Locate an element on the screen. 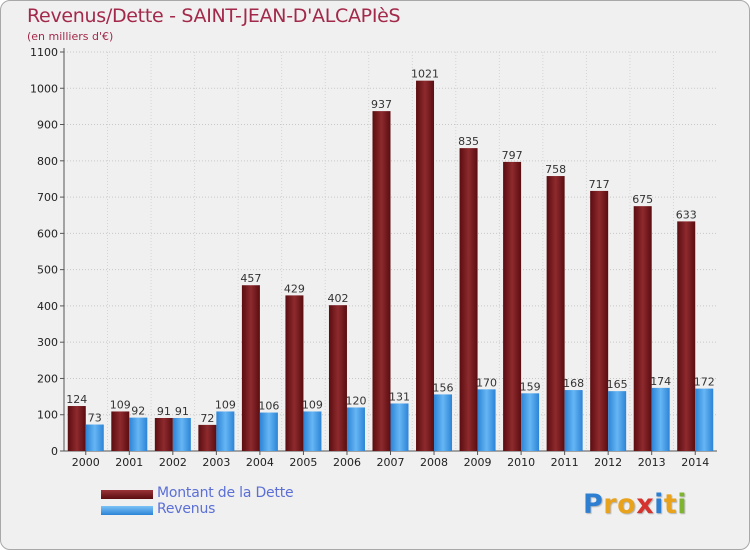 This screenshot has height=550, width=750. logo-letter: t is located at coordinates (670, 504).